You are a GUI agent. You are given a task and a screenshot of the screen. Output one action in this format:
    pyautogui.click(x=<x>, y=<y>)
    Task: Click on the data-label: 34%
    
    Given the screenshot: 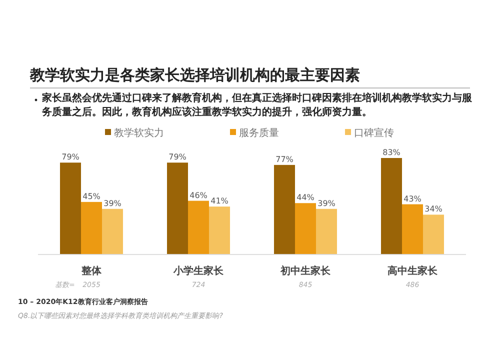 What is the action you would take?
    pyautogui.click(x=433, y=209)
    